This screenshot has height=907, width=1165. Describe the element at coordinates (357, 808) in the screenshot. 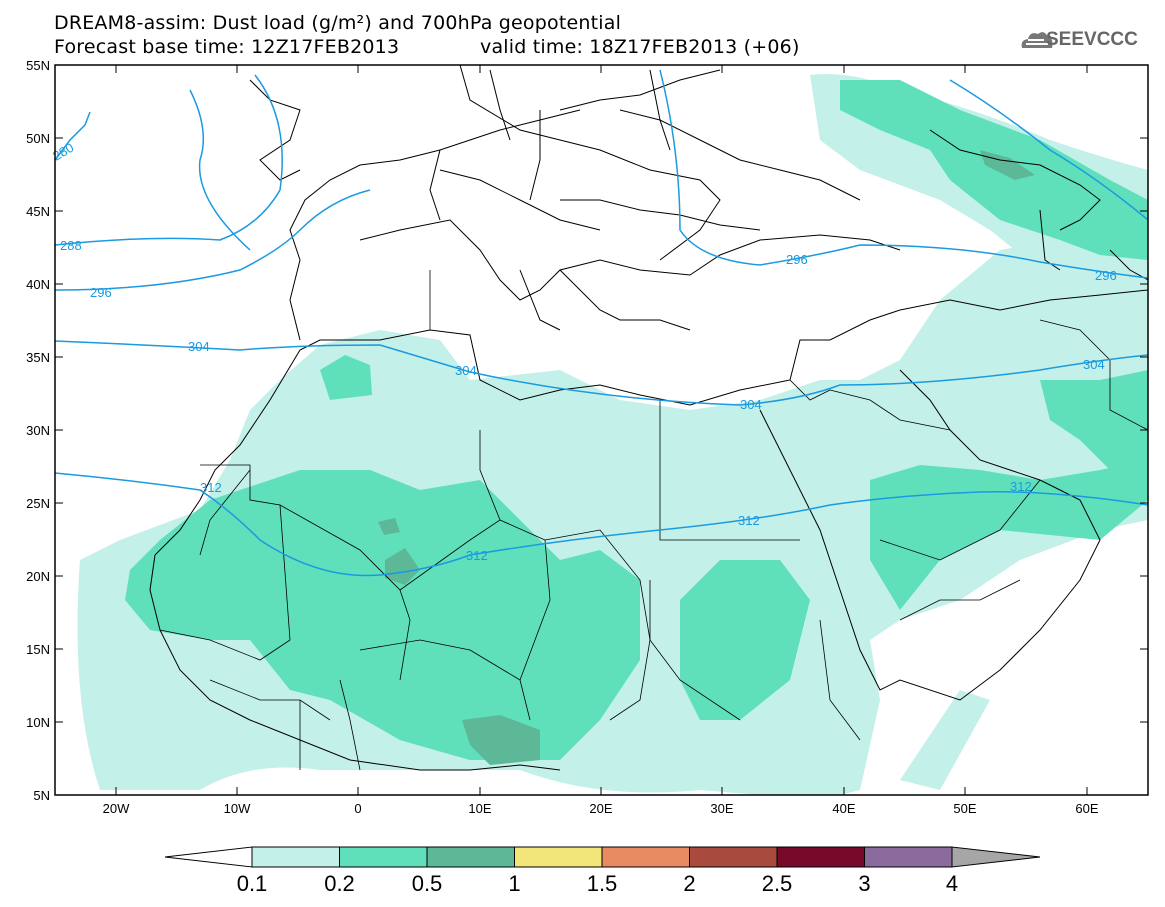

I see `x-tick-label: 0` at that location.